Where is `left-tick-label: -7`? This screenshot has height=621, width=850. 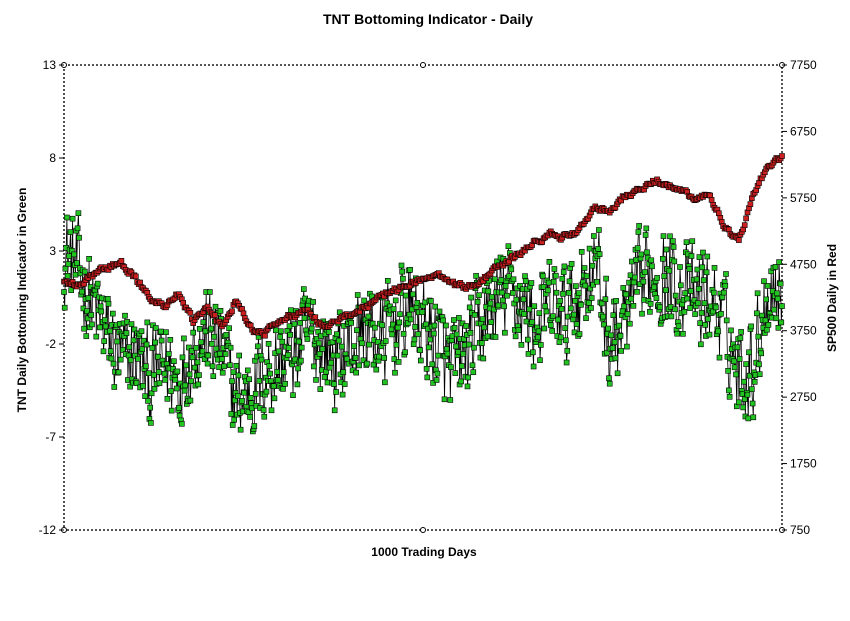
left-tick-label: -7 is located at coordinates (50, 437).